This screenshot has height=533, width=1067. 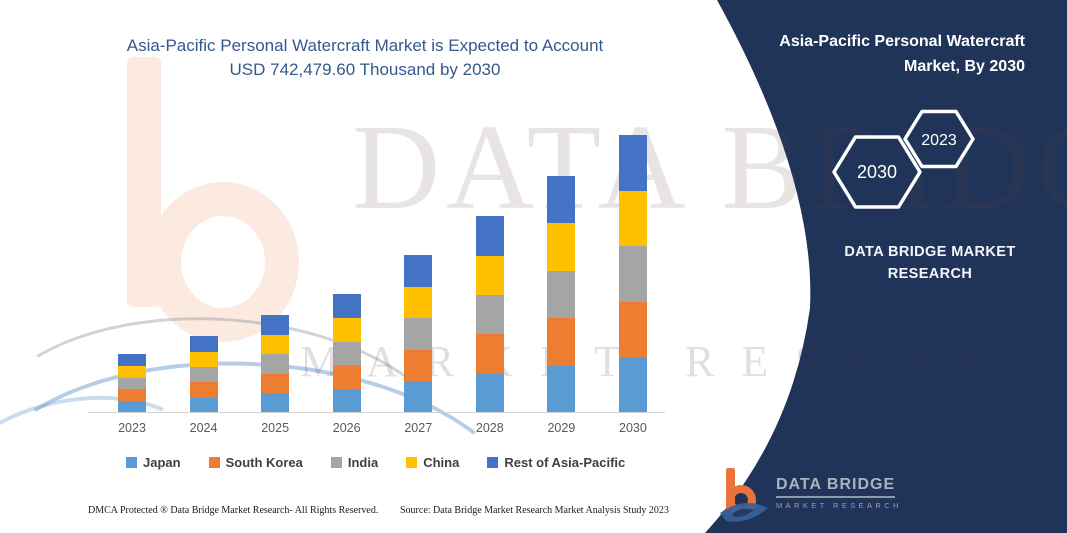 I want to click on x-tick-label: 2024, so click(x=203, y=428).